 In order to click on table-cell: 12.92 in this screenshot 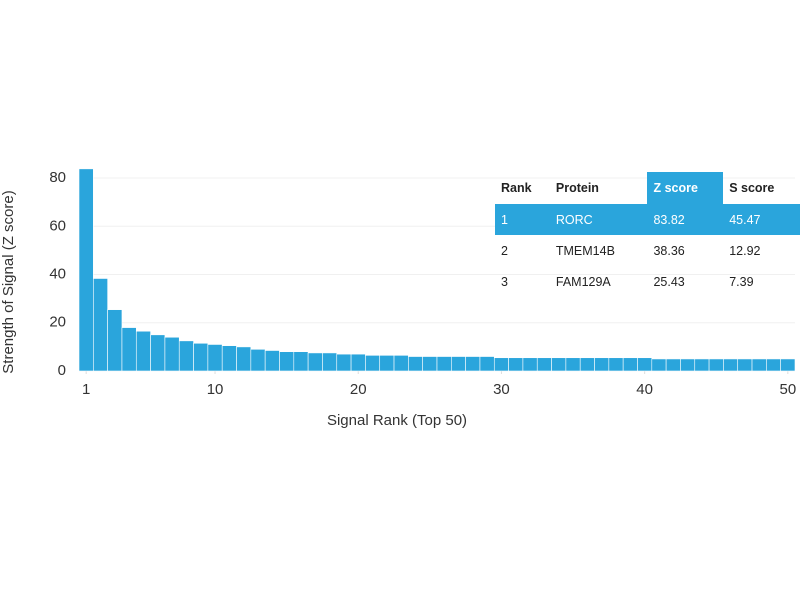, I will do `click(745, 250)`.